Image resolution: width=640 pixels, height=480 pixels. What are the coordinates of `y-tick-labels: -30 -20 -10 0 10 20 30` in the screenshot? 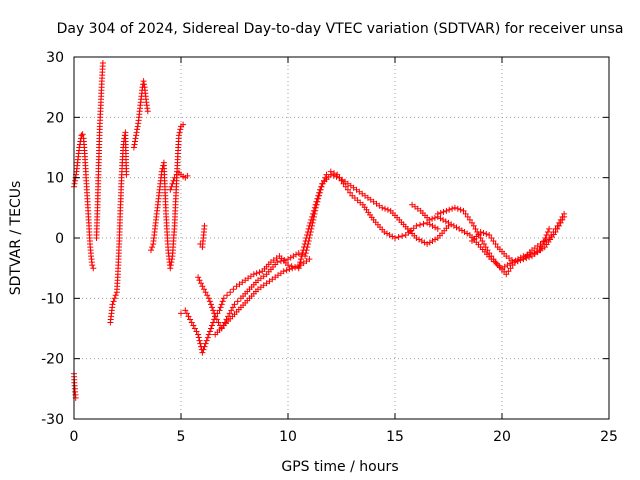 It's located at (52, 239).